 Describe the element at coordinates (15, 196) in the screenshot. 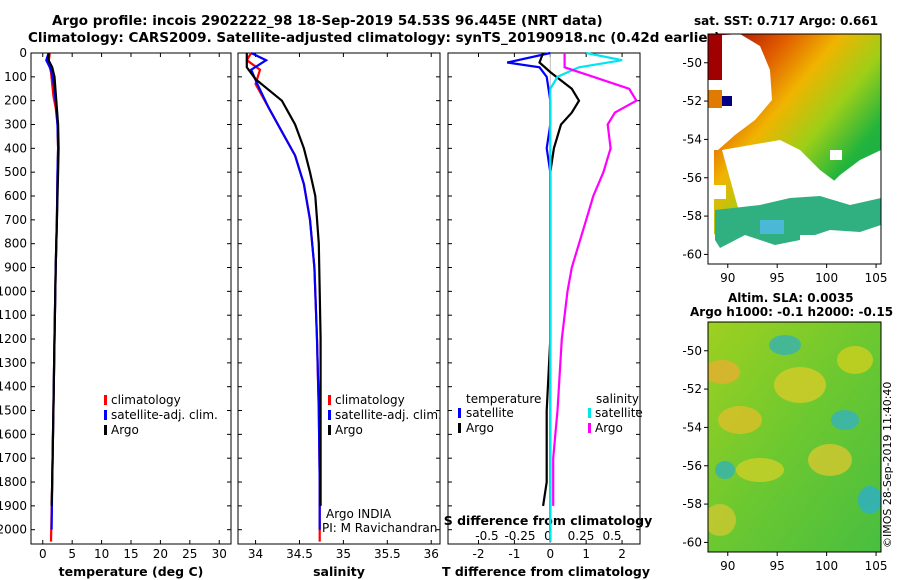

I see `depth-tick-label: 600` at that location.